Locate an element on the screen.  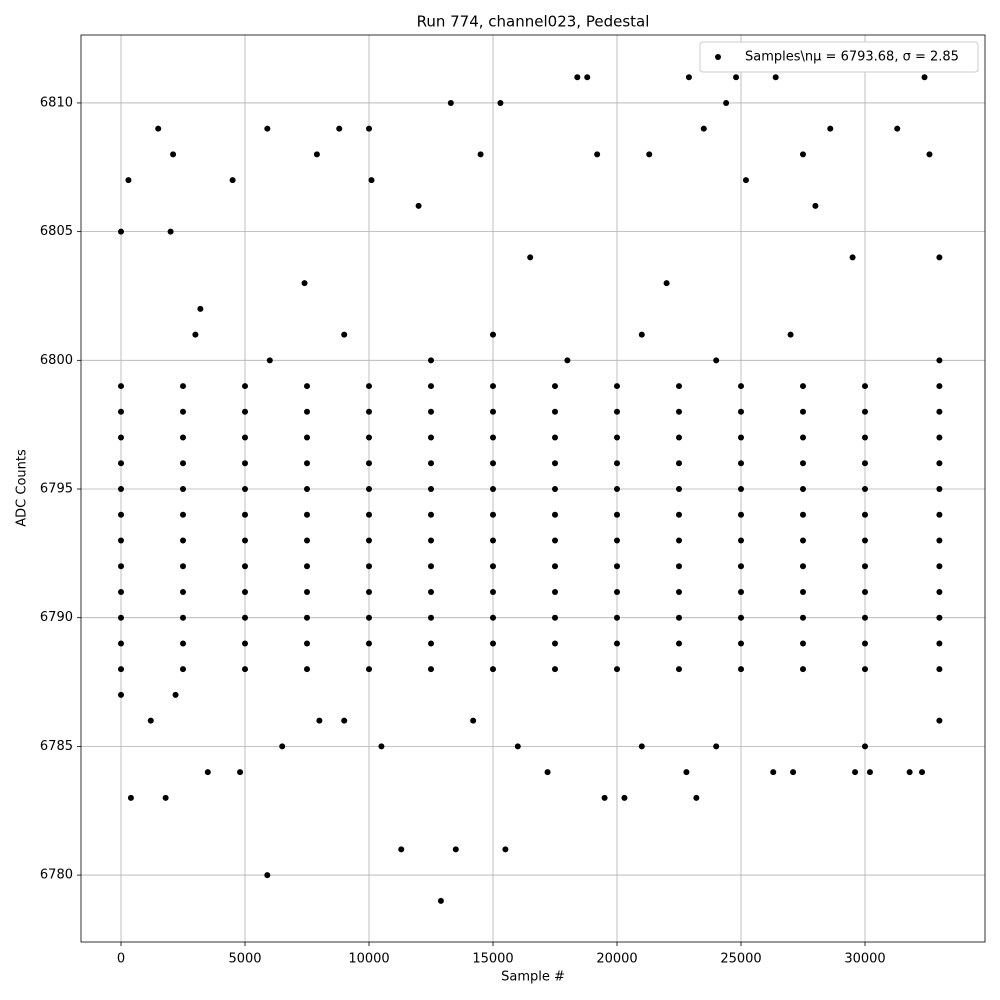
x-tick-label: 25000 is located at coordinates (740, 959).